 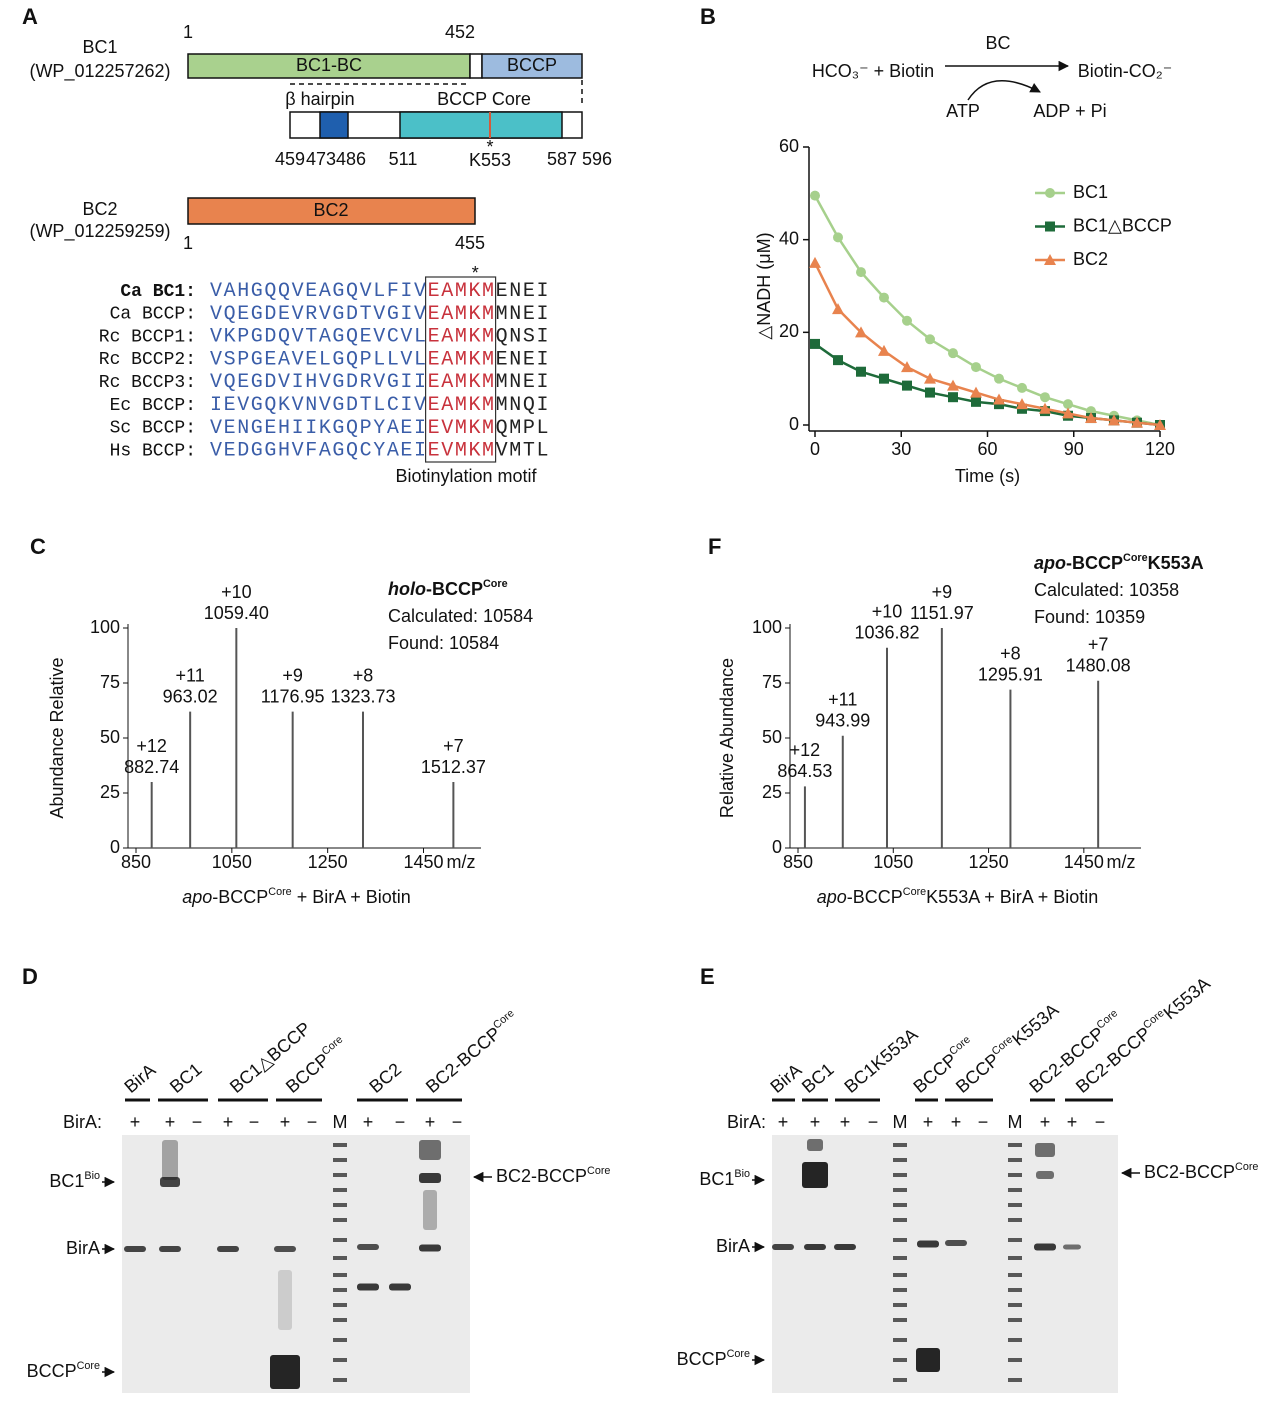 What do you see at coordinates (319, 405) in the screenshot?
I see `seq-pre: IEVGQKVNVGDTLCIV` at bounding box center [319, 405].